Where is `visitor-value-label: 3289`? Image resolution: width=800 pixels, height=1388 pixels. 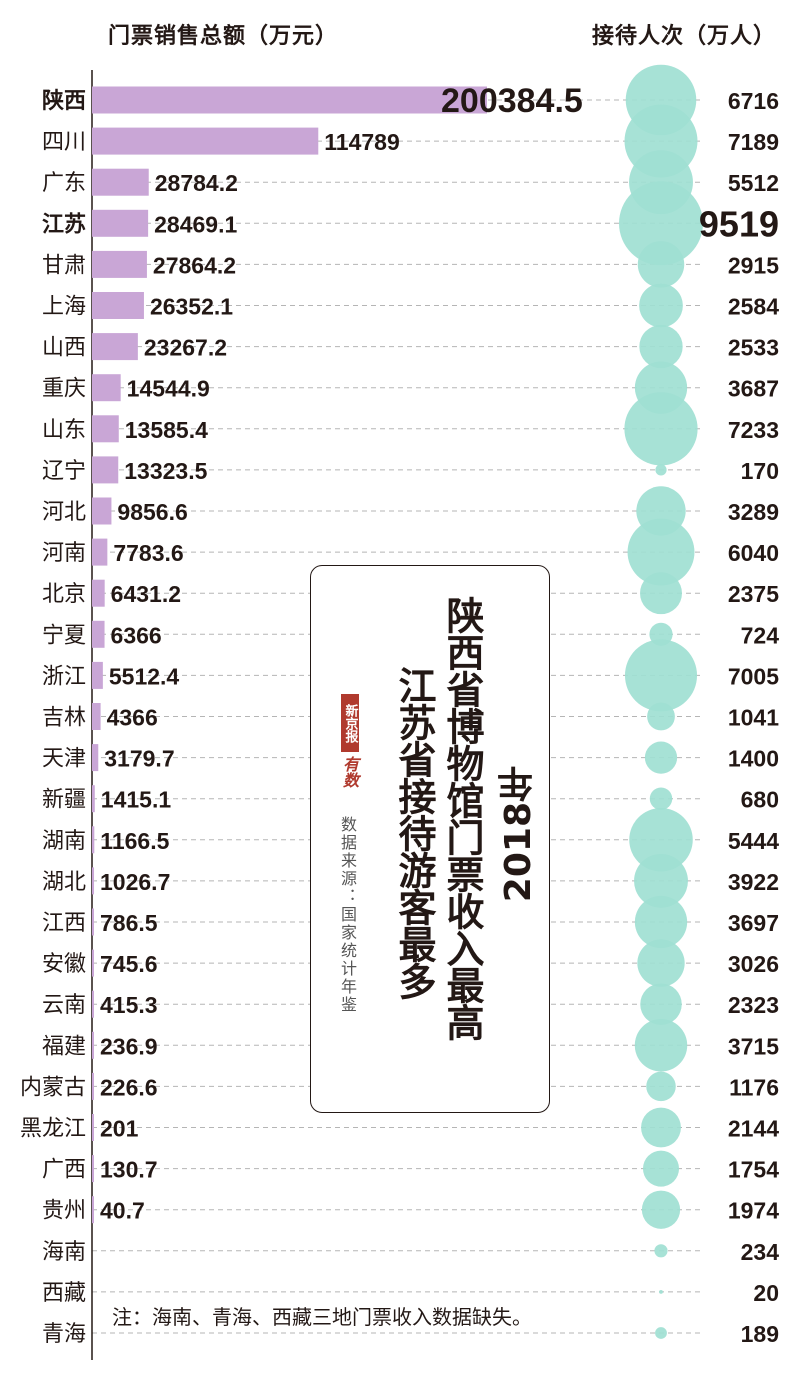 visitor-value-label: 3289 is located at coordinates (753, 512).